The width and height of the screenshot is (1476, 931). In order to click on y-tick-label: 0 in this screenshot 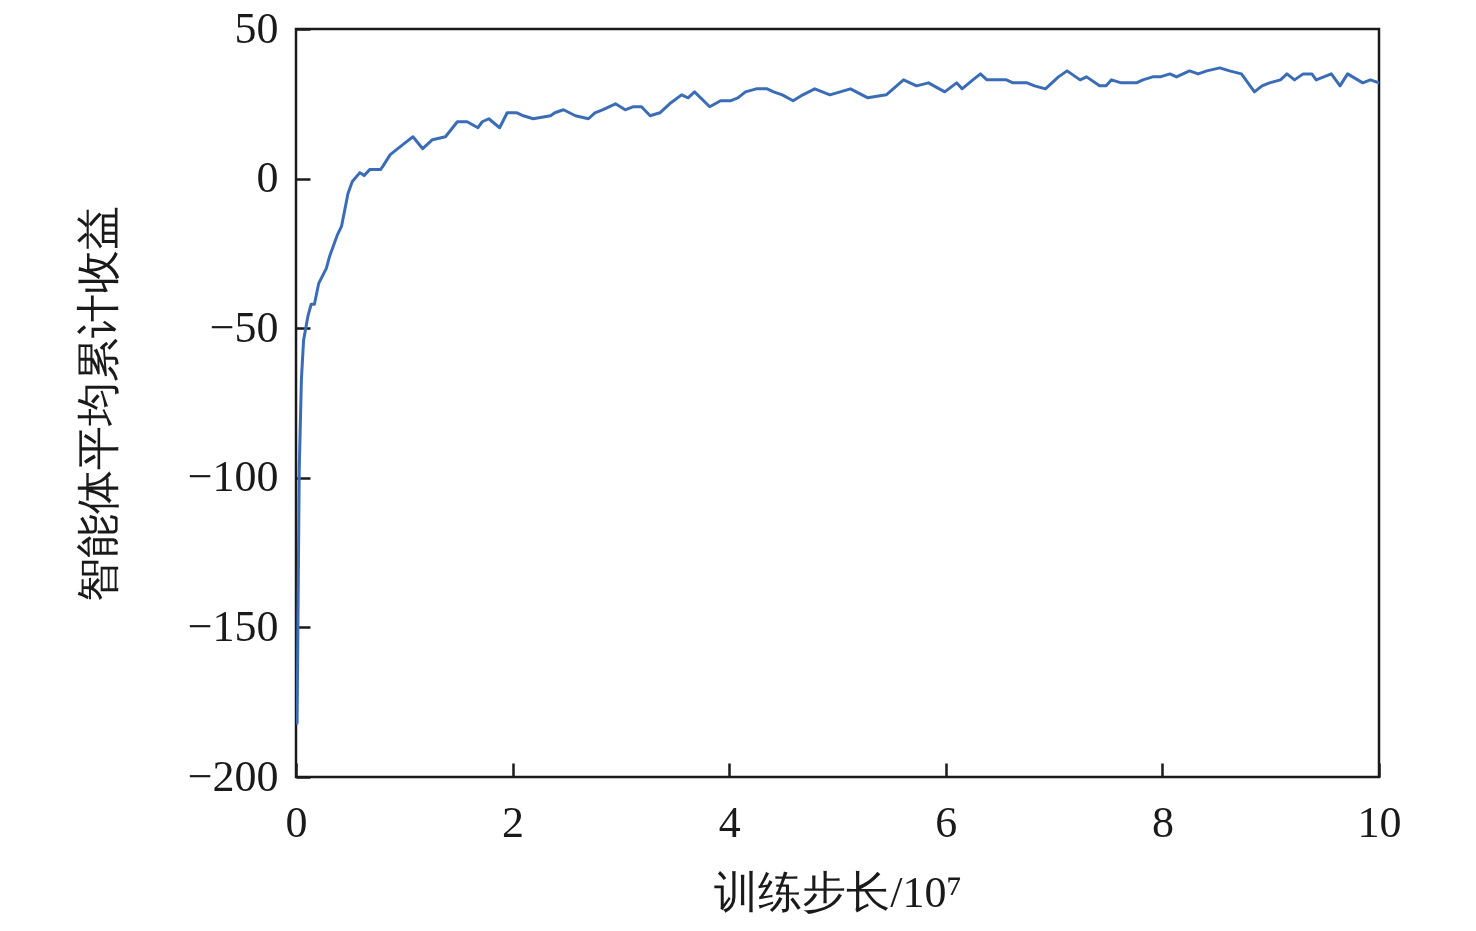, I will do `click(267, 178)`.